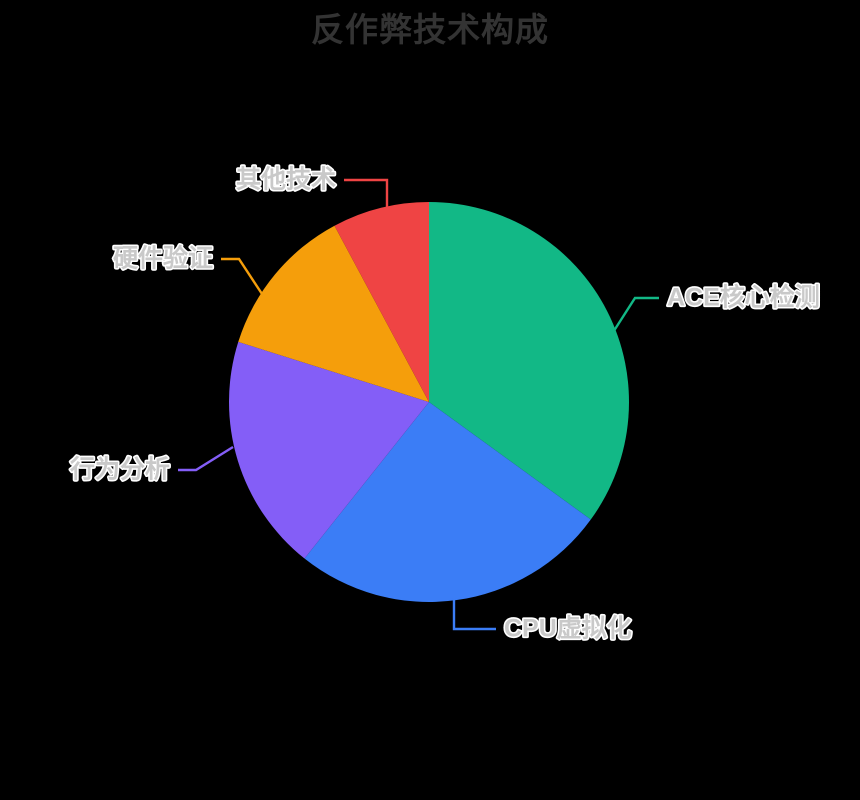 The image size is (860, 800). What do you see at coordinates (447, 502) in the screenshot?
I see `pie-slice-cpu` at bounding box center [447, 502].